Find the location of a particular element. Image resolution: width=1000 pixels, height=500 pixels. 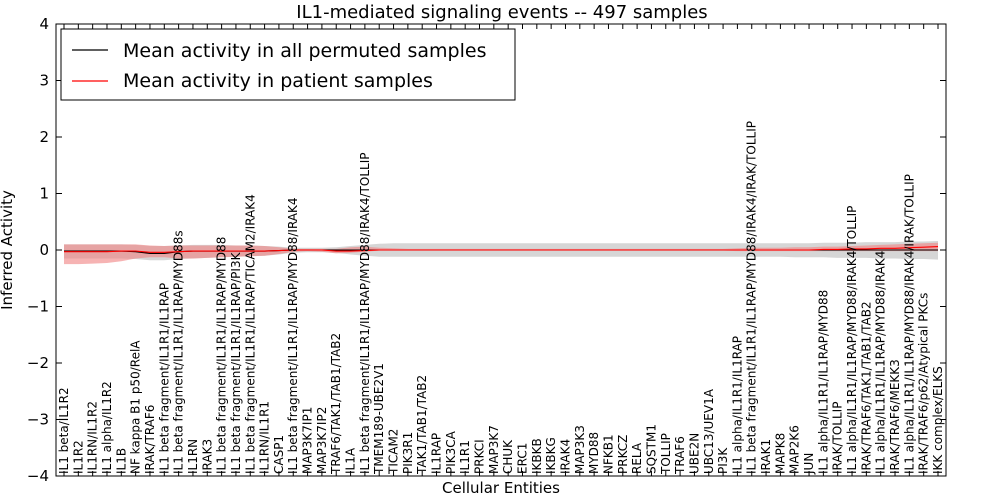

x-tick-label: MAP2K6 is located at coordinates (795, 449).